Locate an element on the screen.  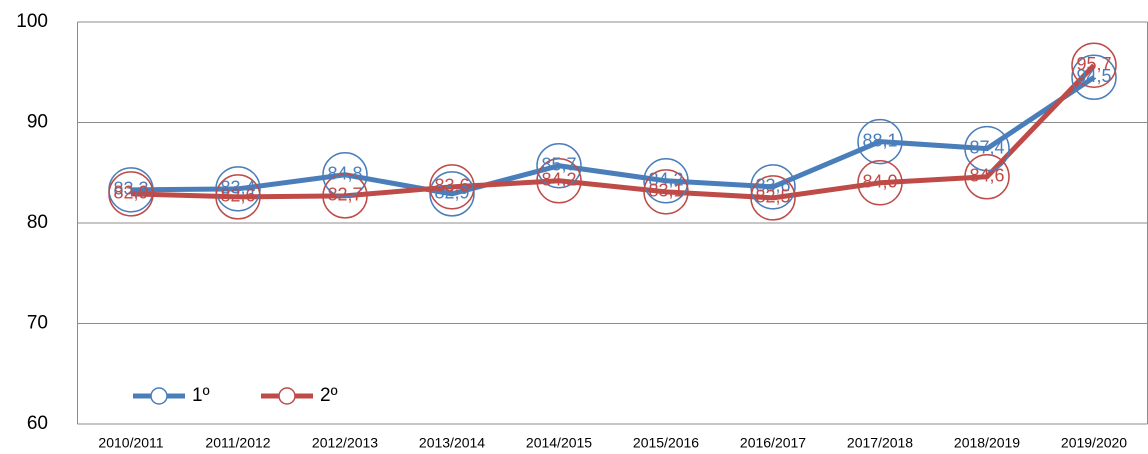
x-tick-label: 2019/2020 is located at coordinates (1094, 443).